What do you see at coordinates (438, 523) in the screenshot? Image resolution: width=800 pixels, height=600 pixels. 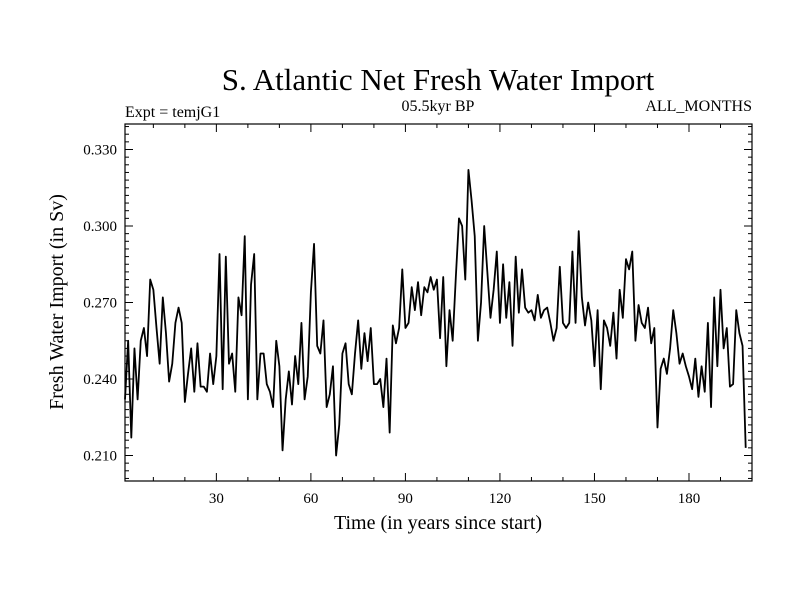 I see `x-axis-label: Time (in years since start)` at bounding box center [438, 523].